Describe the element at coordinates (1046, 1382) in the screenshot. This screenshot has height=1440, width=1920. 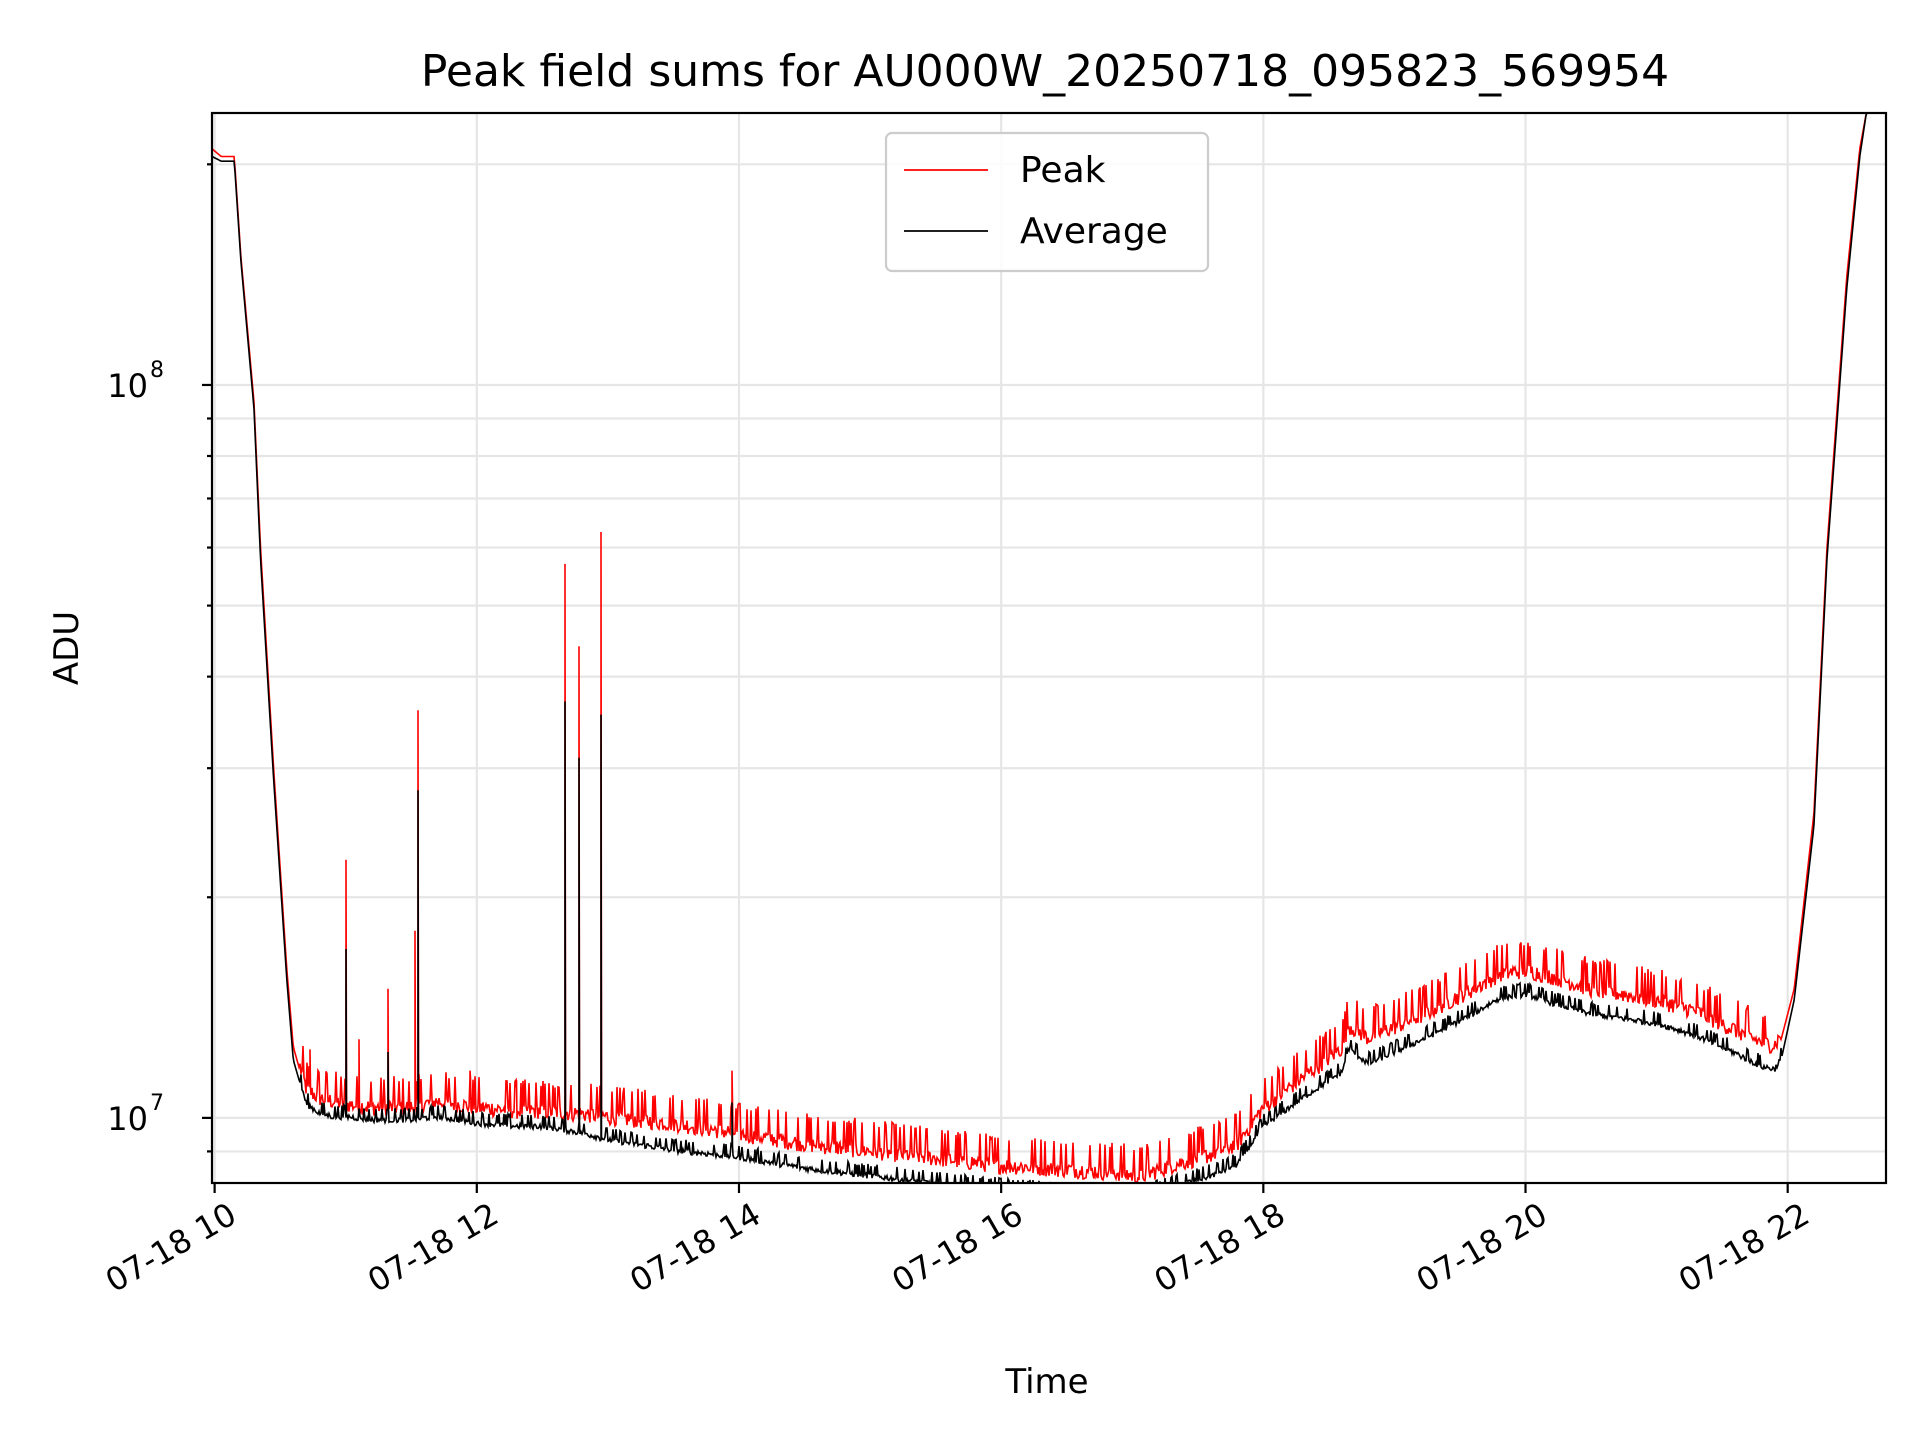
I see `x-axis-label: Time` at that location.